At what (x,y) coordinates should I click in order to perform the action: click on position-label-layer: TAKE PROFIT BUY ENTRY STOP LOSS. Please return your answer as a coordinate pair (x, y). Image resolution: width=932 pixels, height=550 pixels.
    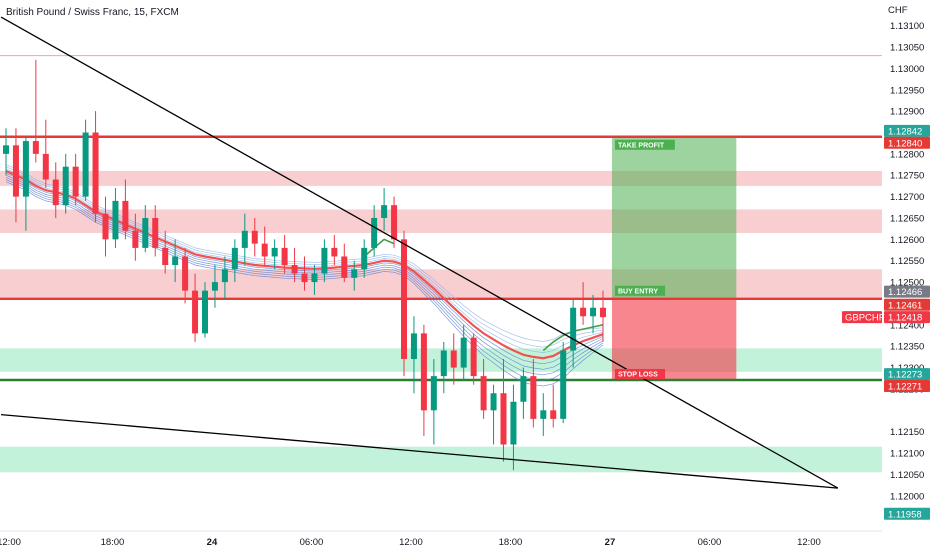
    Looking at the image, I should click on (644, 259).